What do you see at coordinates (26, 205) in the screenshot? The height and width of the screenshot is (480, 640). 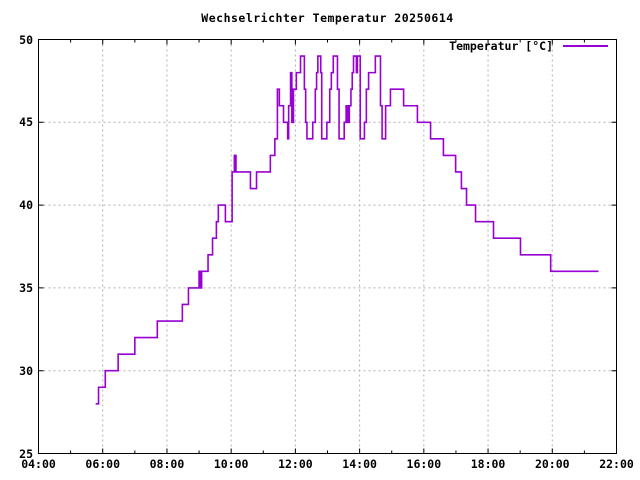 I see `y-tick-label: 40` at bounding box center [26, 205].